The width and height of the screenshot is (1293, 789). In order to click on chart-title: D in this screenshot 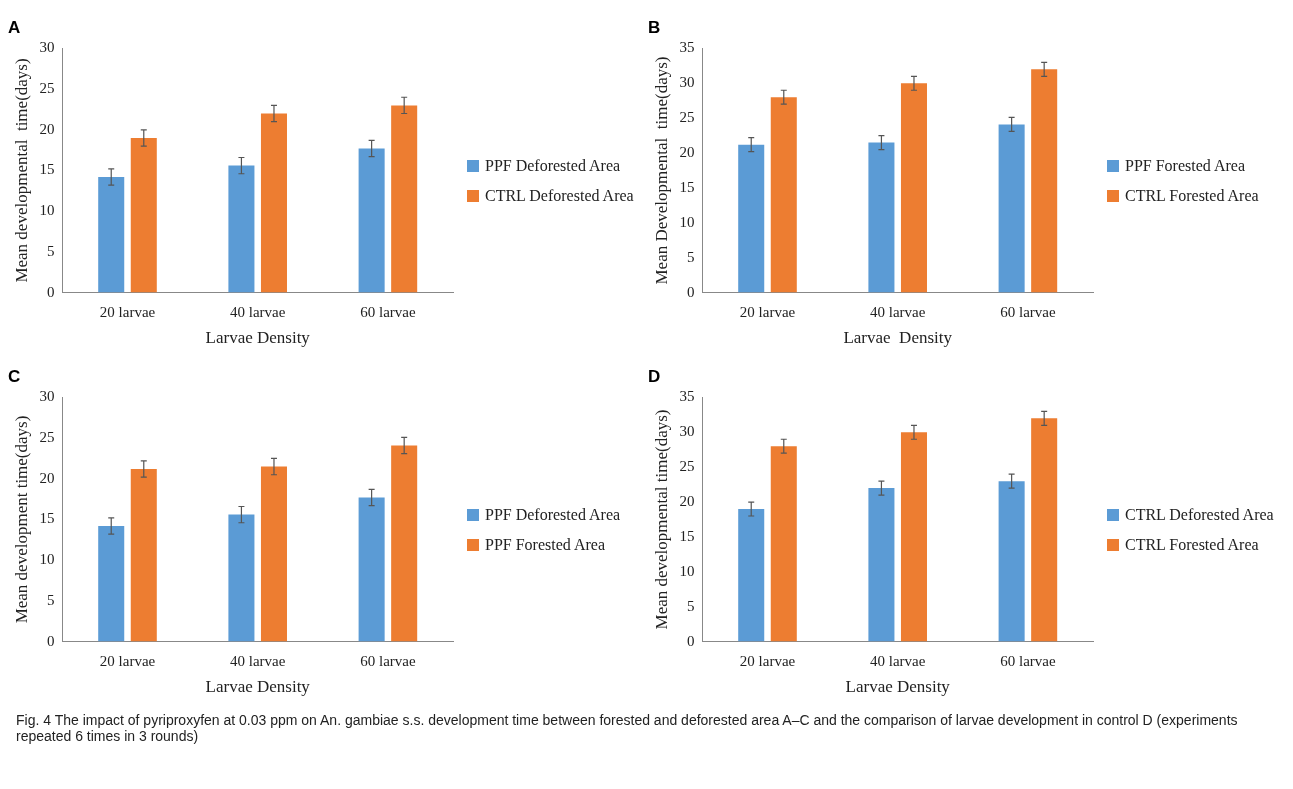, I will do `click(654, 376)`.